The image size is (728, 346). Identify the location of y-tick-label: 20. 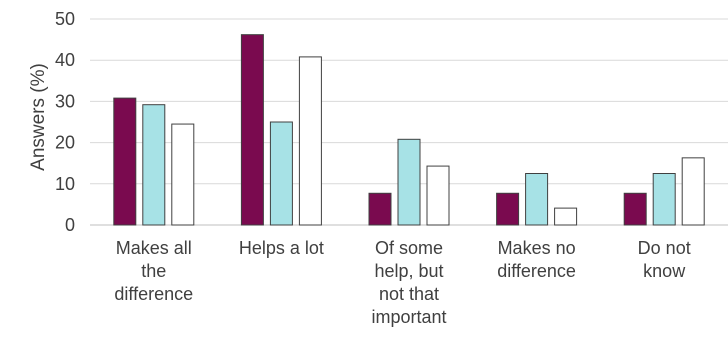
(65, 143).